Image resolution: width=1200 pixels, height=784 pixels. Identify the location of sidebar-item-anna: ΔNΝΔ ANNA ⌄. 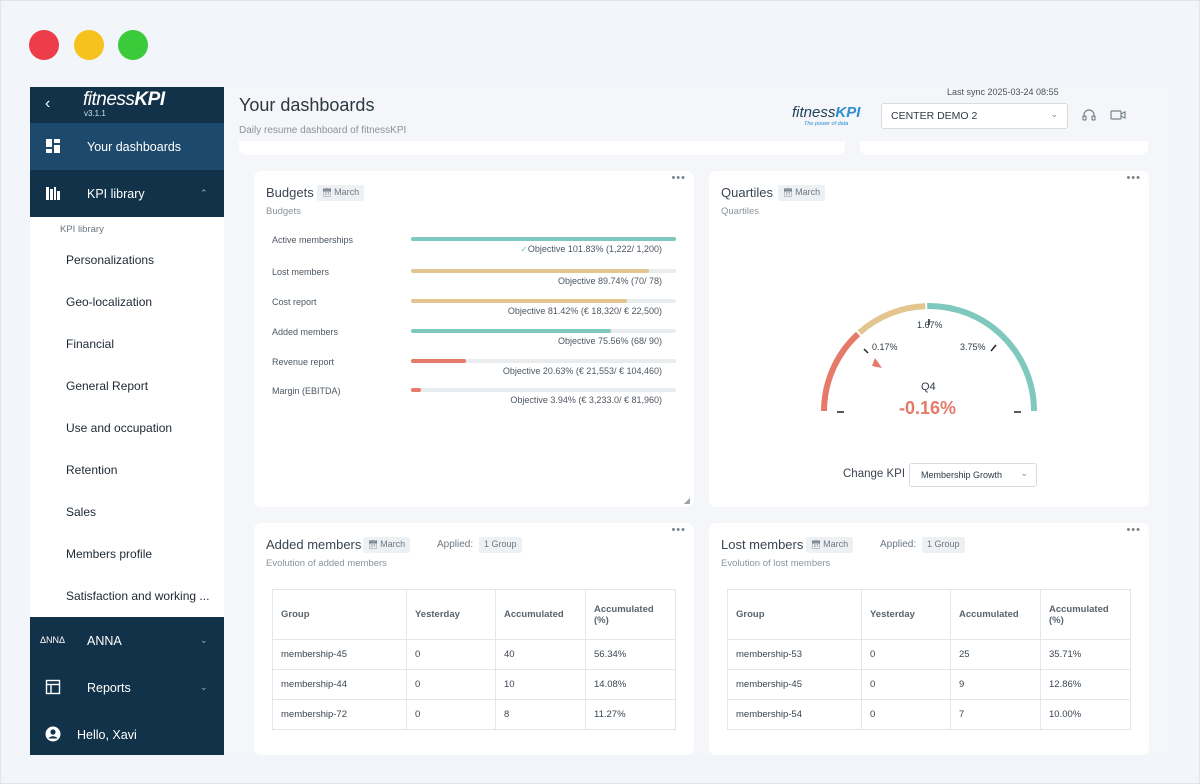
(127, 640).